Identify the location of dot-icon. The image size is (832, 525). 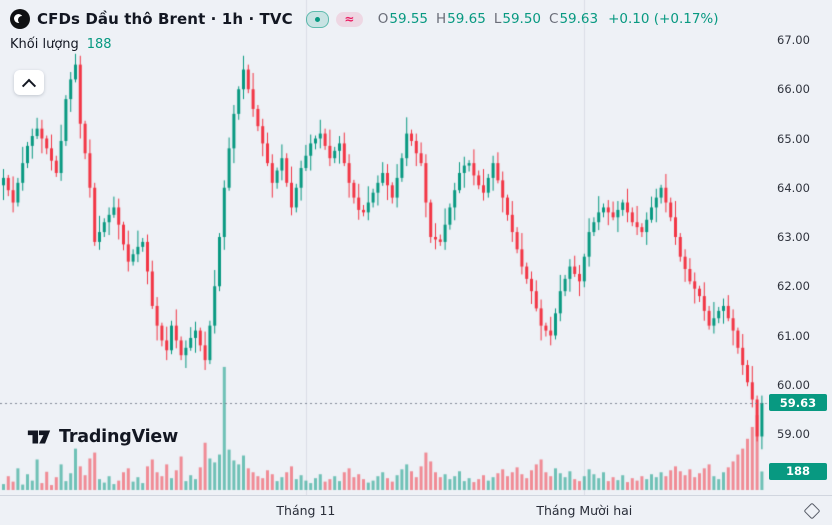
(317, 19).